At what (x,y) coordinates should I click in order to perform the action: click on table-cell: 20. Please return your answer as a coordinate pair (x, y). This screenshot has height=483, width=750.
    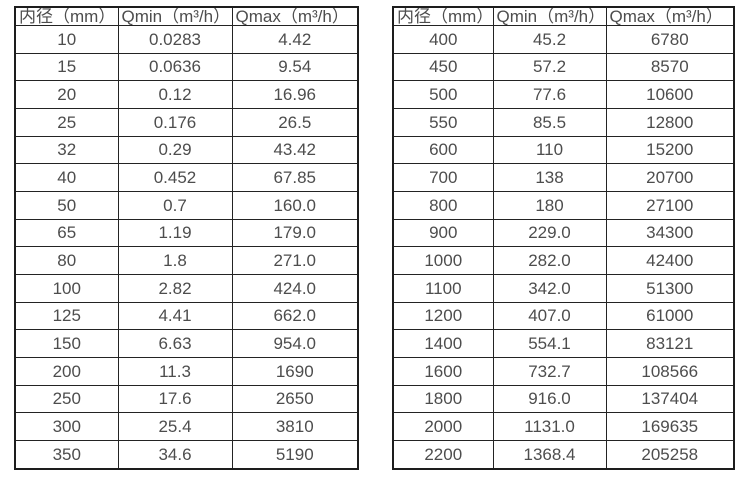
    Looking at the image, I should click on (66, 94).